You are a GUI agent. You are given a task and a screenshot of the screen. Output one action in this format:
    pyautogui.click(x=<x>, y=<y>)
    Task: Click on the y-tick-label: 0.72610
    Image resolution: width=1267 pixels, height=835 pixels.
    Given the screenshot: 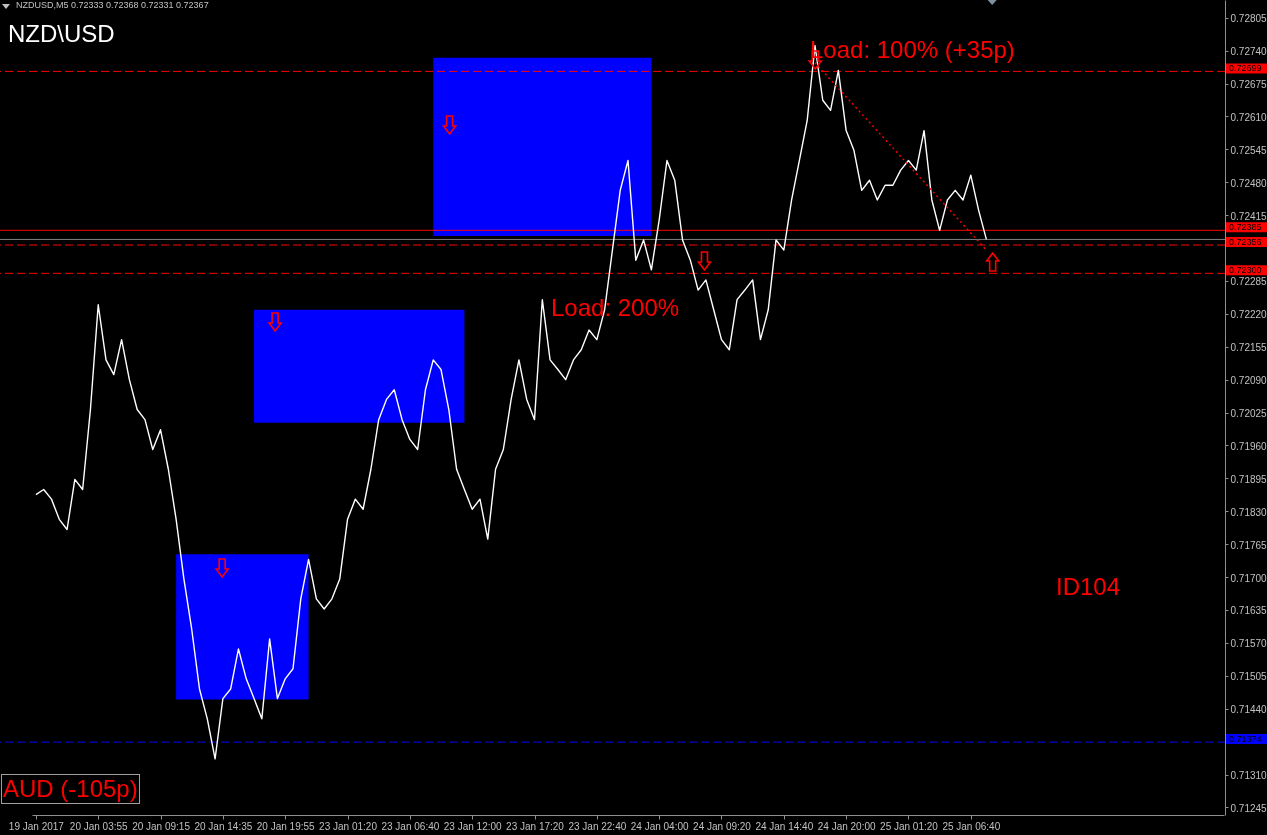 What is the action you would take?
    pyautogui.click(x=1248, y=117)
    